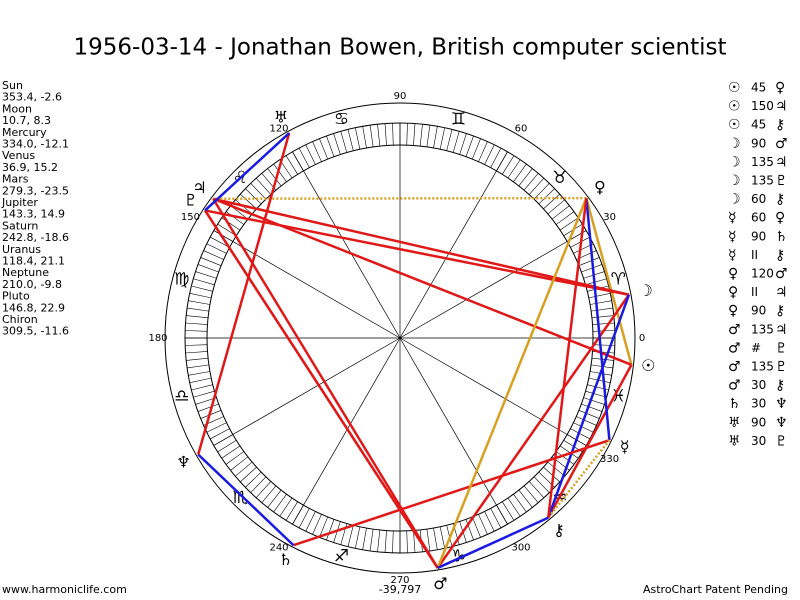 The width and height of the screenshot is (800, 600). Describe the element at coordinates (609, 217) in the screenshot. I see `degree-label: 30` at that location.